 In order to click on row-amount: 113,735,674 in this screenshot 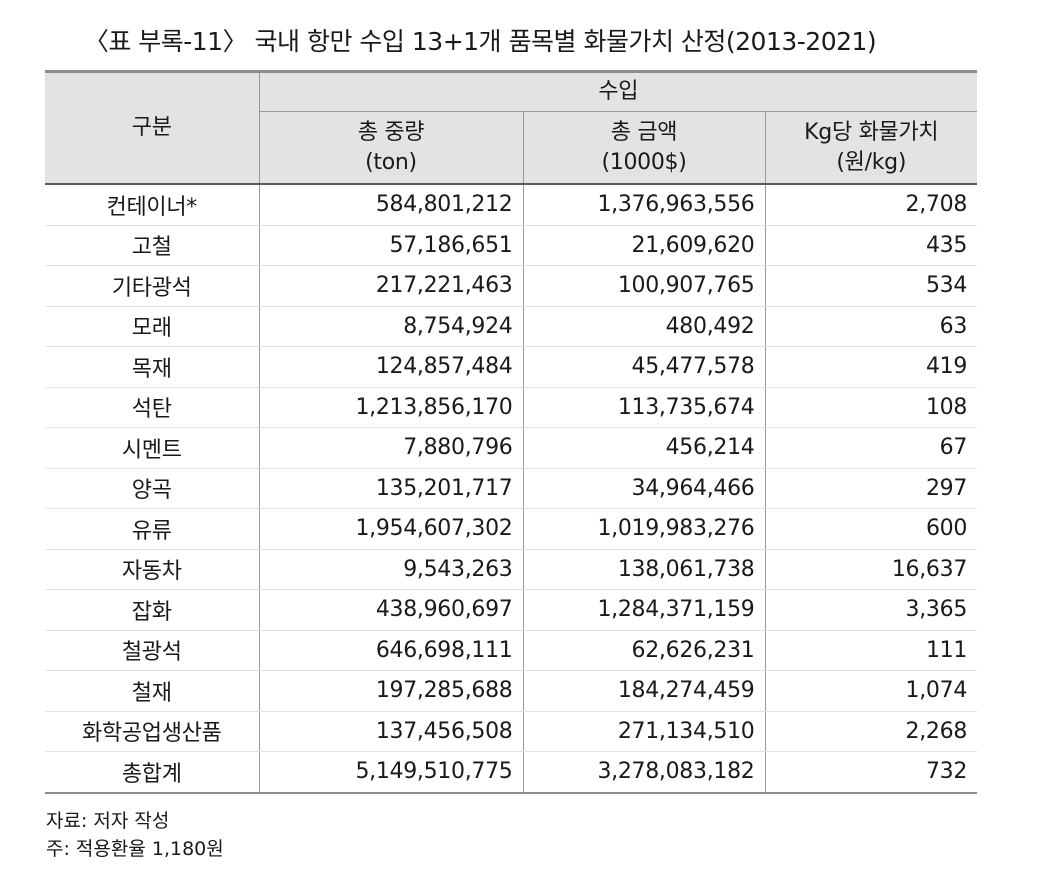, I will do `click(643, 407)`.